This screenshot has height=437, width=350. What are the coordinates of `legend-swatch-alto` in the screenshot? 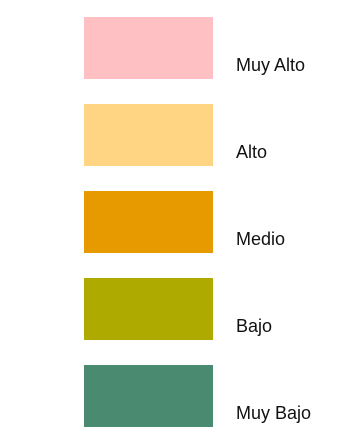 It's located at (148, 135).